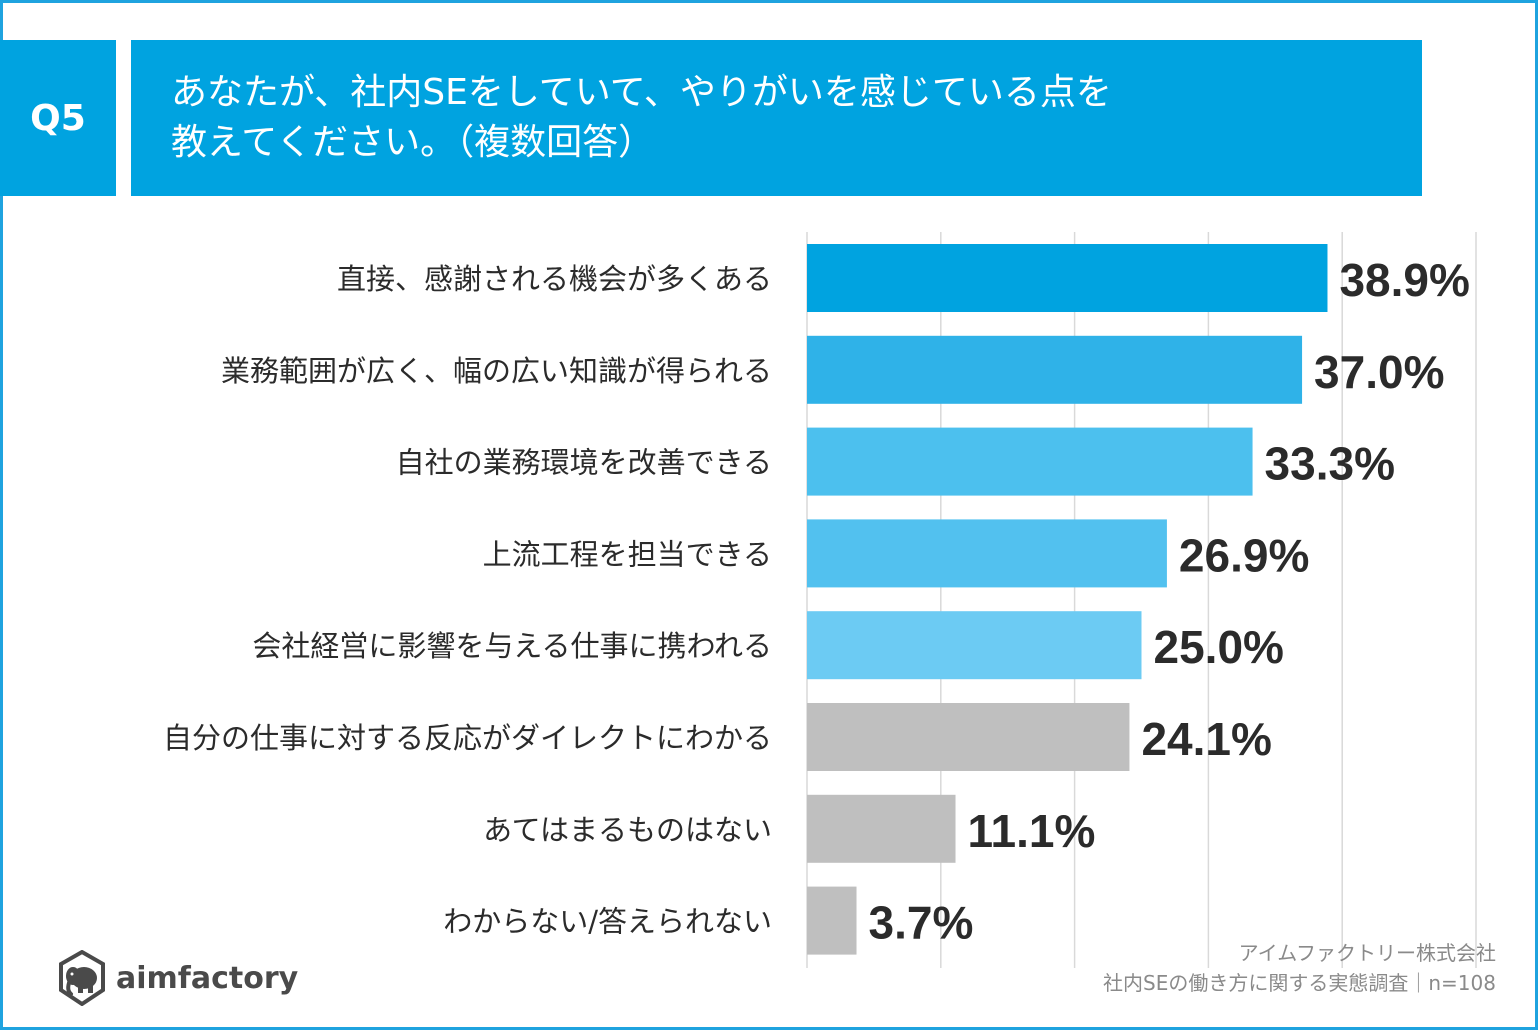  I want to click on source-note: アイムファクトリー株式会社 社内SEの働き方に関する実態調査｜n=108, so click(1299, 968).